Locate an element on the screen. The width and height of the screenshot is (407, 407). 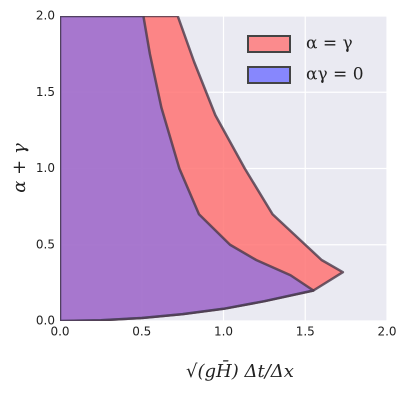
x-axis-label: √(gH̄) Δt/Δx is located at coordinates (240, 370).